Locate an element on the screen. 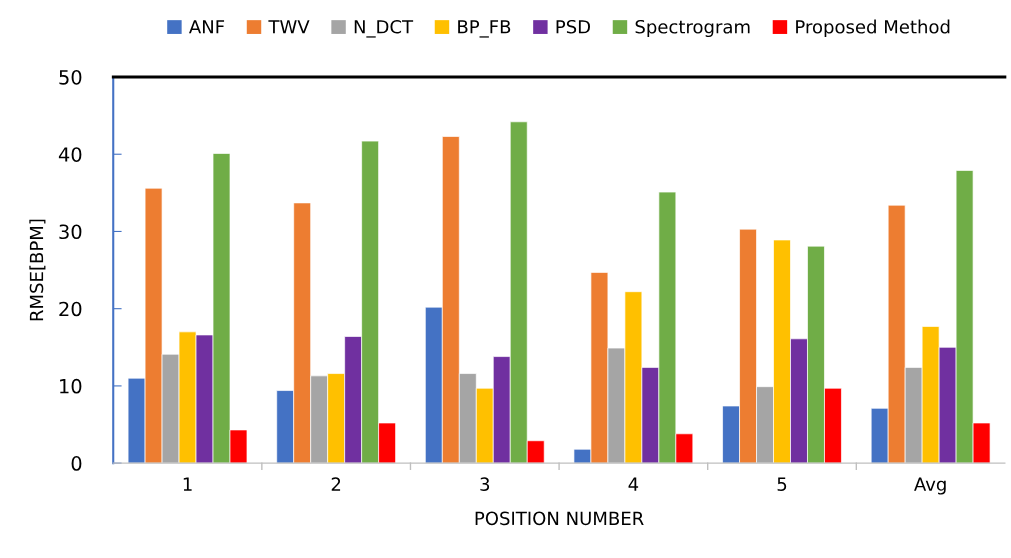 The height and width of the screenshot is (558, 1011). legend-label: ANF is located at coordinates (207, 27).